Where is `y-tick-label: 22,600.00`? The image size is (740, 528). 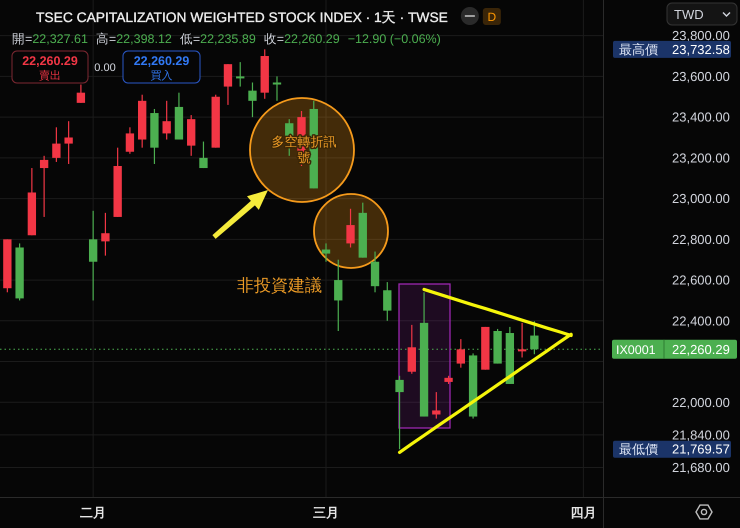
y-tick-label: 22,600.00 is located at coordinates (701, 280).